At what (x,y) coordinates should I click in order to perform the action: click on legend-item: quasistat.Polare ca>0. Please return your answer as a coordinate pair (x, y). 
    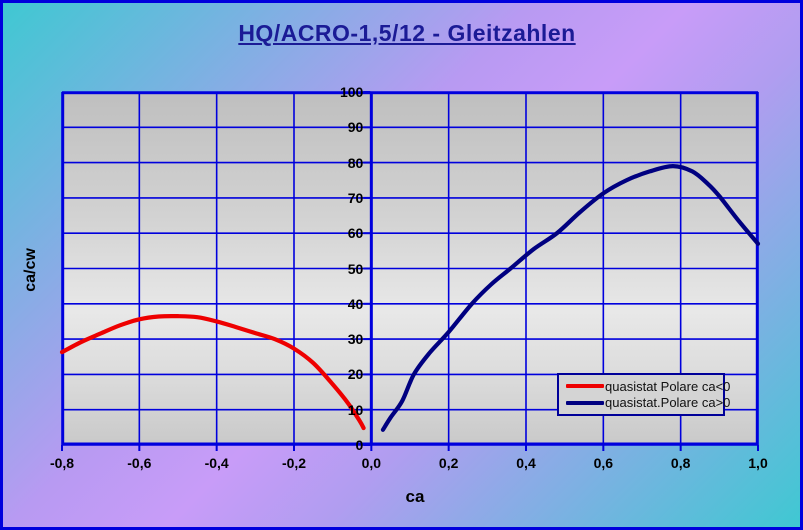
    Looking at the image, I should click on (648, 403).